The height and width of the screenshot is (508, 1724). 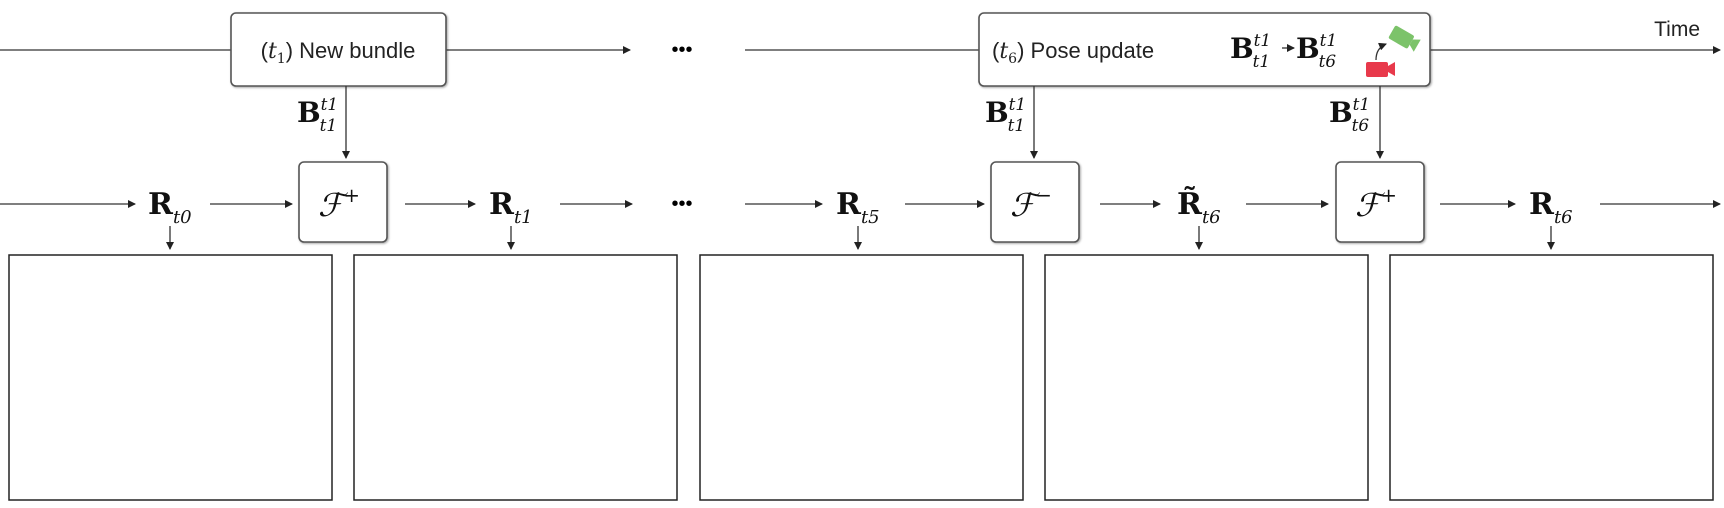 What do you see at coordinates (681, 204) in the screenshot?
I see `pipeline-ellipsis: •••` at bounding box center [681, 204].